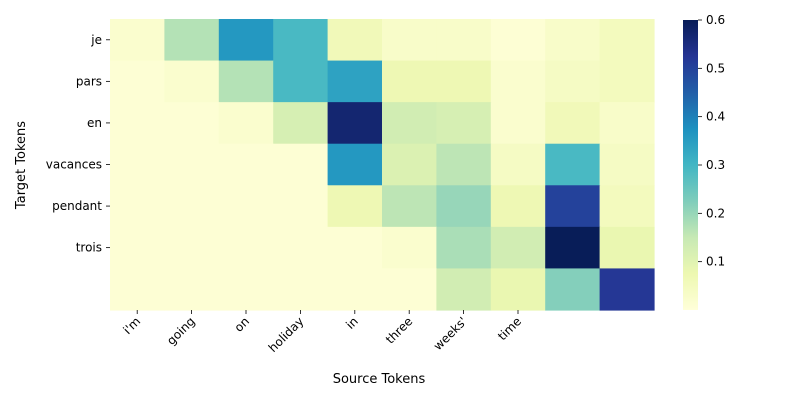 Image resolution: width=800 pixels, height=400 pixels. I want to click on x-tick-label: time, so click(509, 328).